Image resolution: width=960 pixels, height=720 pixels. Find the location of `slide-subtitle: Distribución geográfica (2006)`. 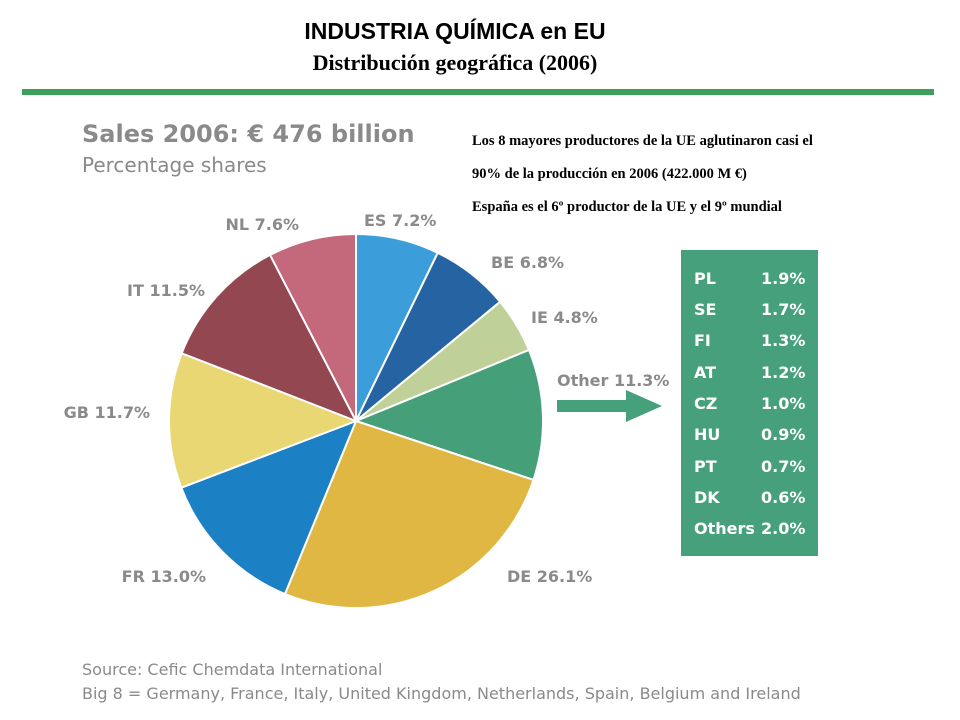

slide-subtitle: Distribución geográfica (2006) is located at coordinates (455, 62).